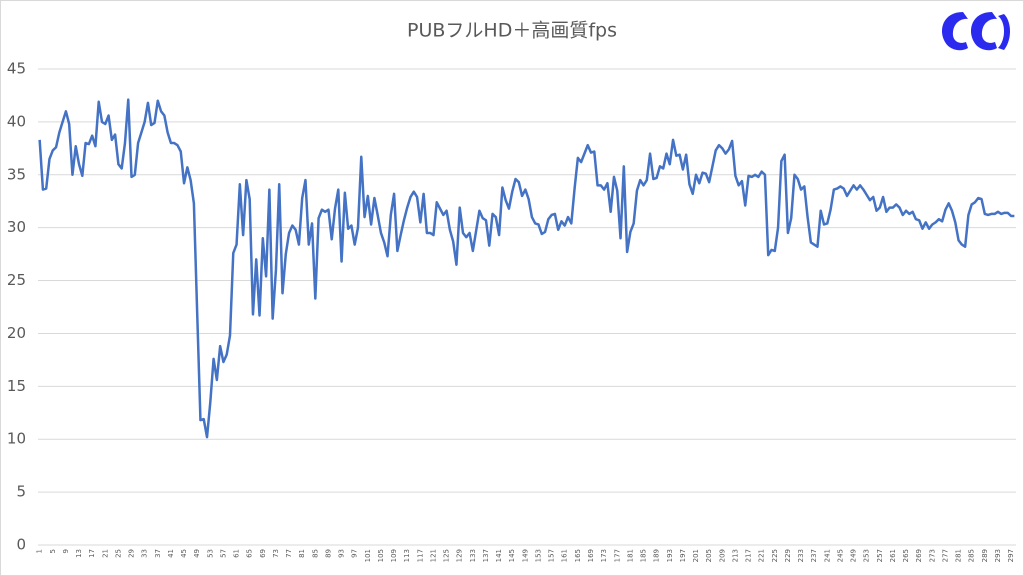 This screenshot has width=1024, height=576. What do you see at coordinates (289, 553) in the screenshot?
I see `x-tick-label: 77` at bounding box center [289, 553].